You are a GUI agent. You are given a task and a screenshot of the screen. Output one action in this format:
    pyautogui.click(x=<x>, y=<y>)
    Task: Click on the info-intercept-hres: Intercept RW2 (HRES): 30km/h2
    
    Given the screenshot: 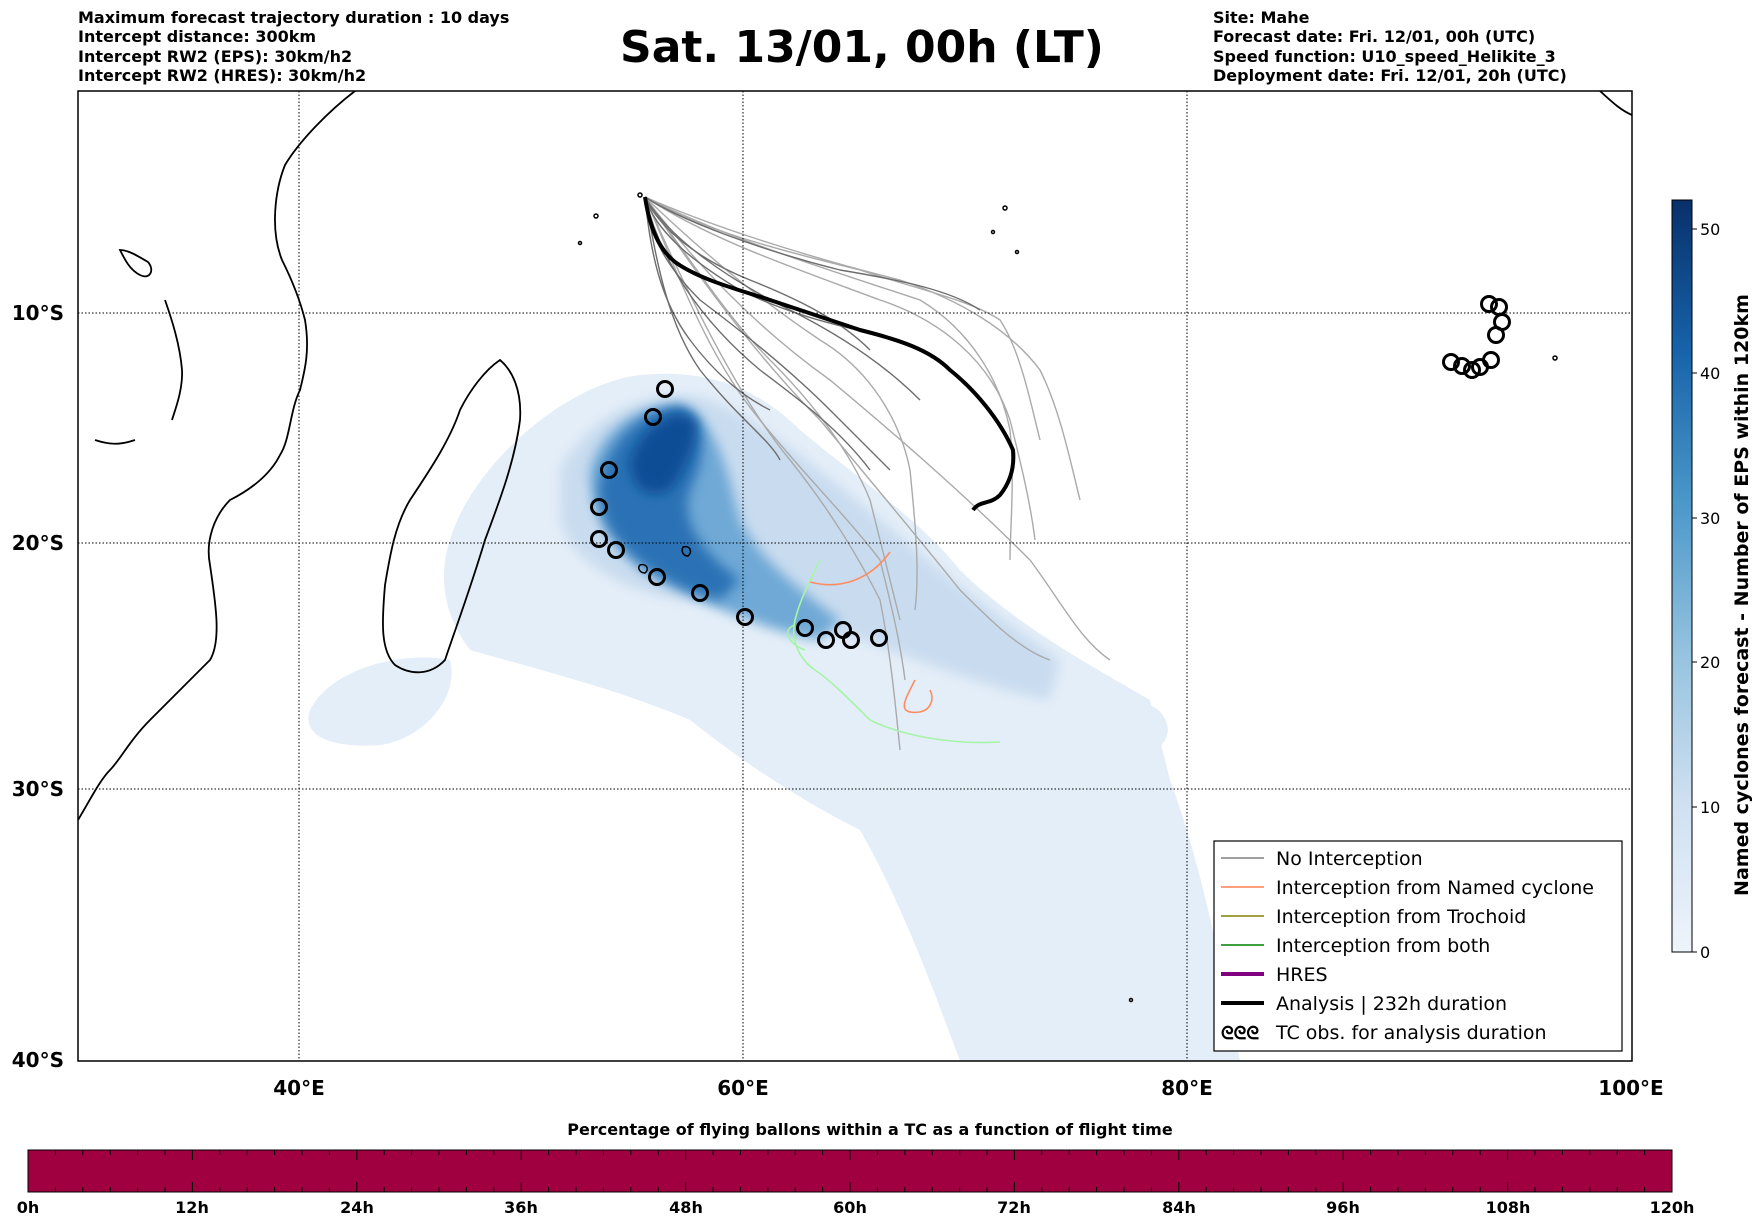 What is the action you would take?
    pyautogui.click(x=222, y=75)
    